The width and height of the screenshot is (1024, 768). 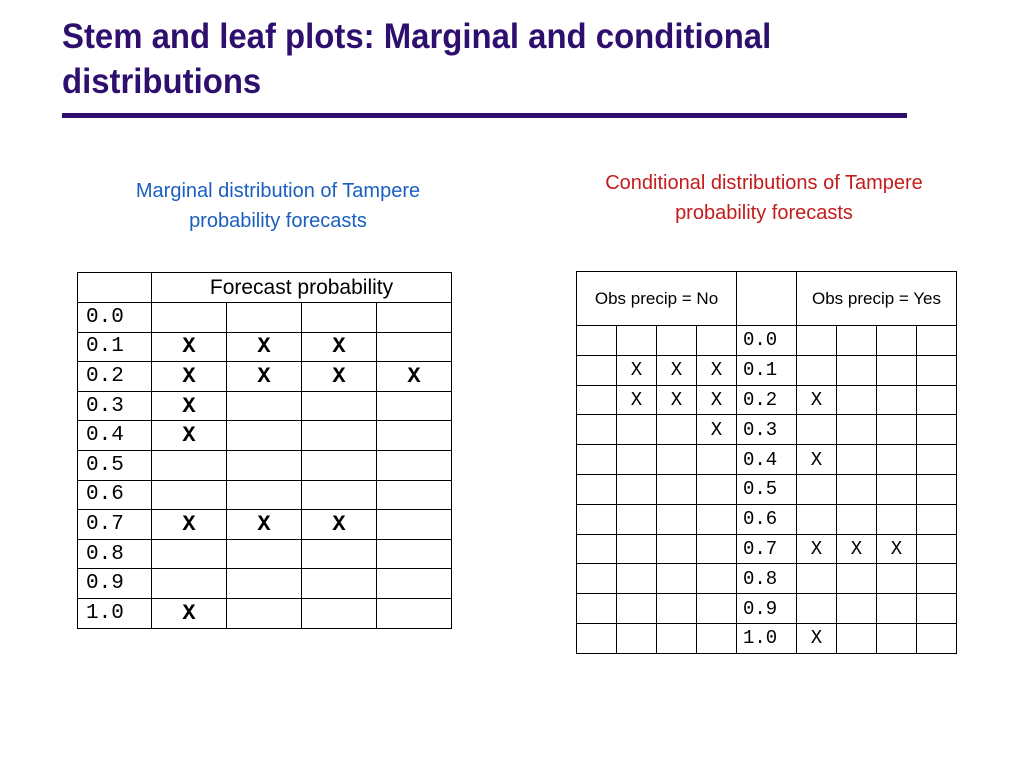 What do you see at coordinates (264, 465) in the screenshot?
I see `marginal-row: 0.5` at bounding box center [264, 465].